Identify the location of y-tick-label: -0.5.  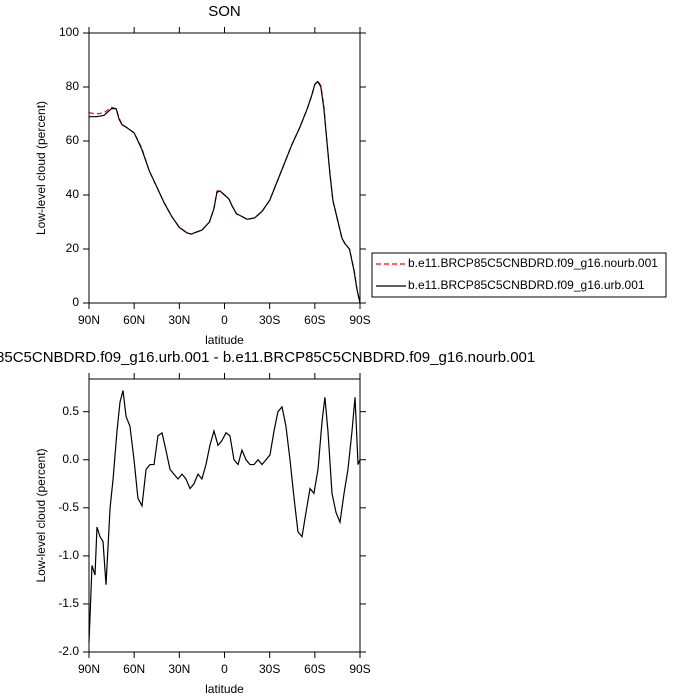
(68, 507).